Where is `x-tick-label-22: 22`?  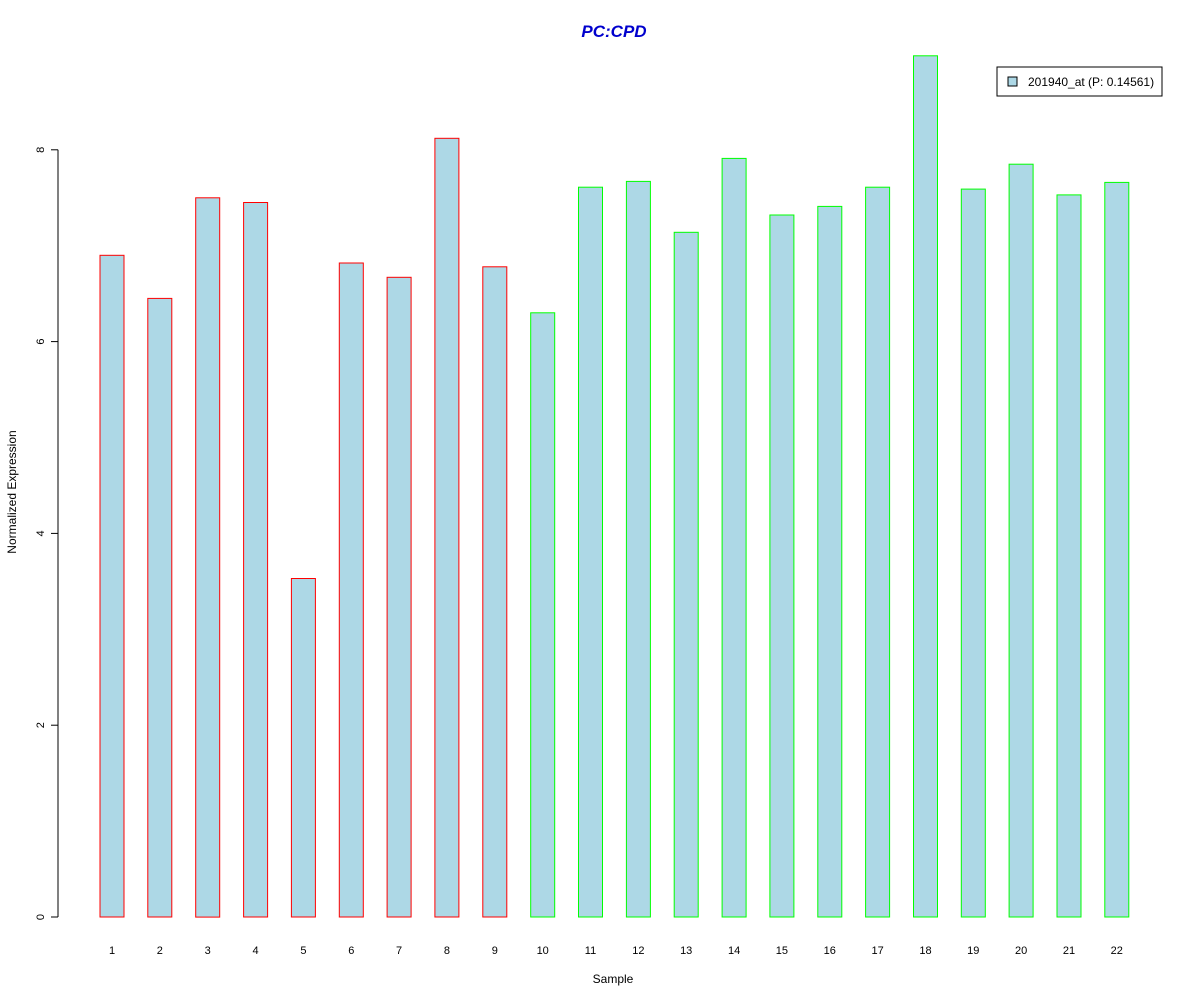 x-tick-label-22: 22 is located at coordinates (1117, 951).